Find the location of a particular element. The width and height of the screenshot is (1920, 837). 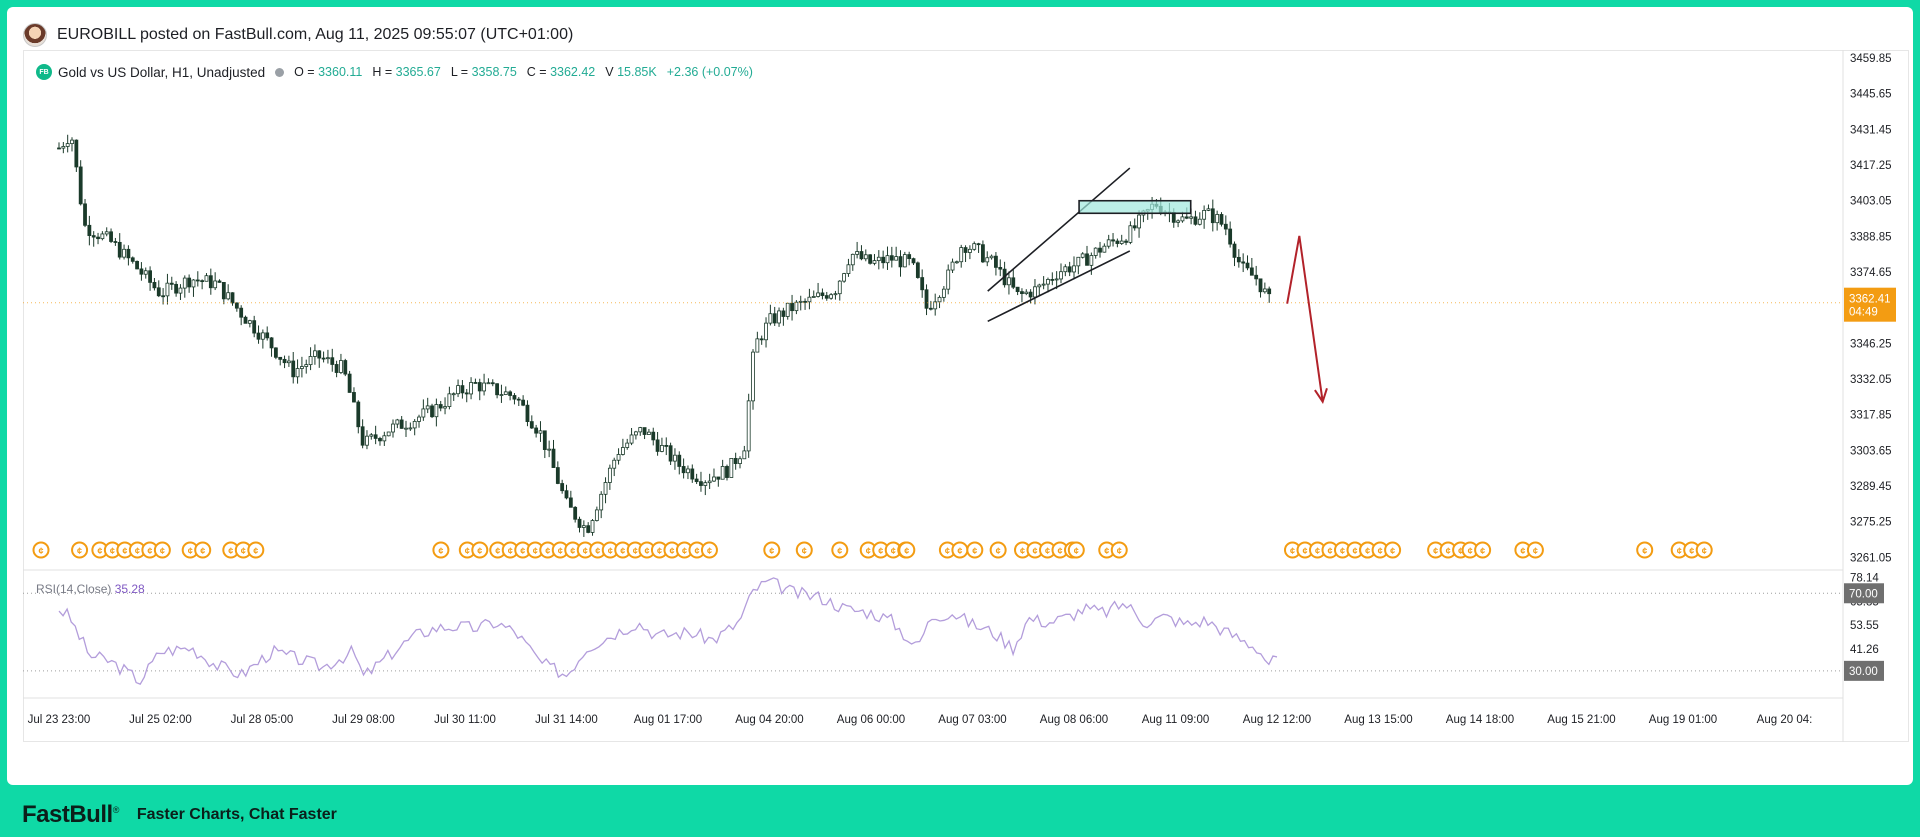

time-tick-label: Aug 08 06:00 is located at coordinates (1074, 720).